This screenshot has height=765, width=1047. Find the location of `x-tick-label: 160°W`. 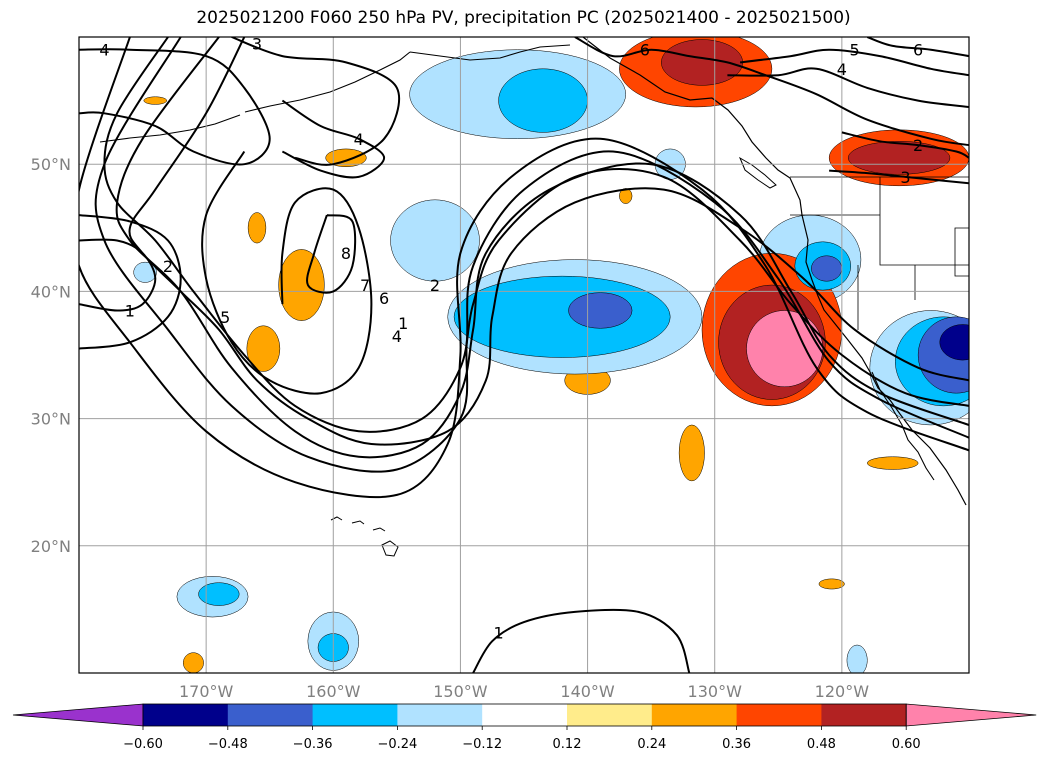

x-tick-label: 160°W is located at coordinates (333, 691).